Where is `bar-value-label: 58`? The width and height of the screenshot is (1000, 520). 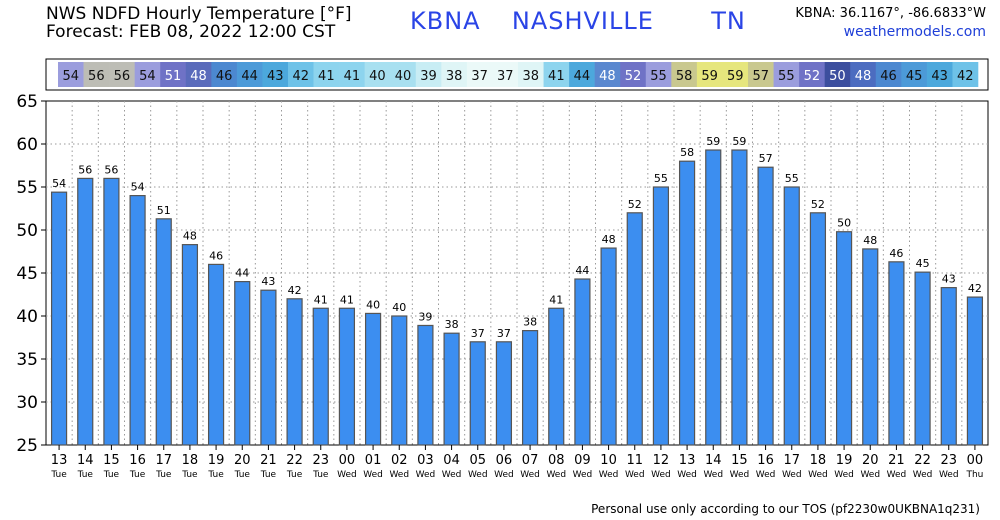 bar-value-label: 58 is located at coordinates (687, 152).